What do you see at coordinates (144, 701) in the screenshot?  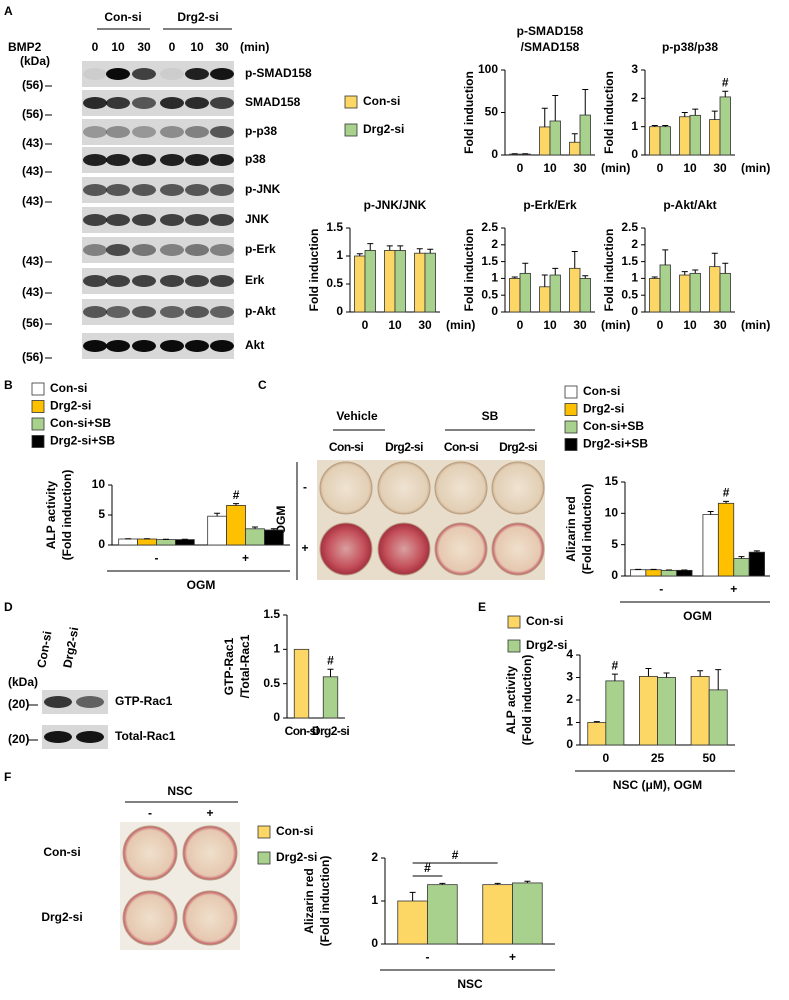 I see `band-label: GTP-Rac1` at bounding box center [144, 701].